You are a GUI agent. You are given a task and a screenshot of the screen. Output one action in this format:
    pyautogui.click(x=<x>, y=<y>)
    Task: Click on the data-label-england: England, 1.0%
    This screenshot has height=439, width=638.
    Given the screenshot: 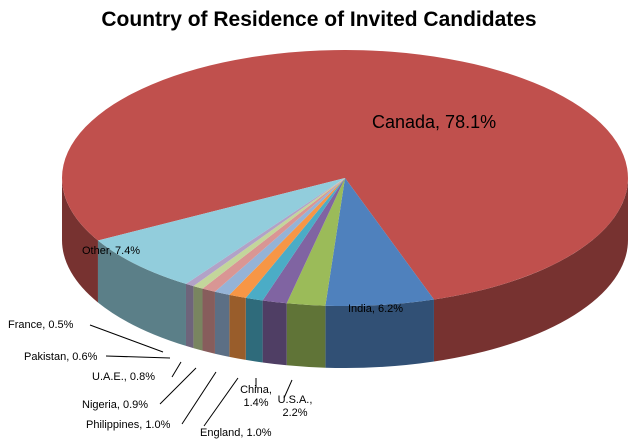 What is the action you would take?
    pyautogui.click(x=236, y=433)
    